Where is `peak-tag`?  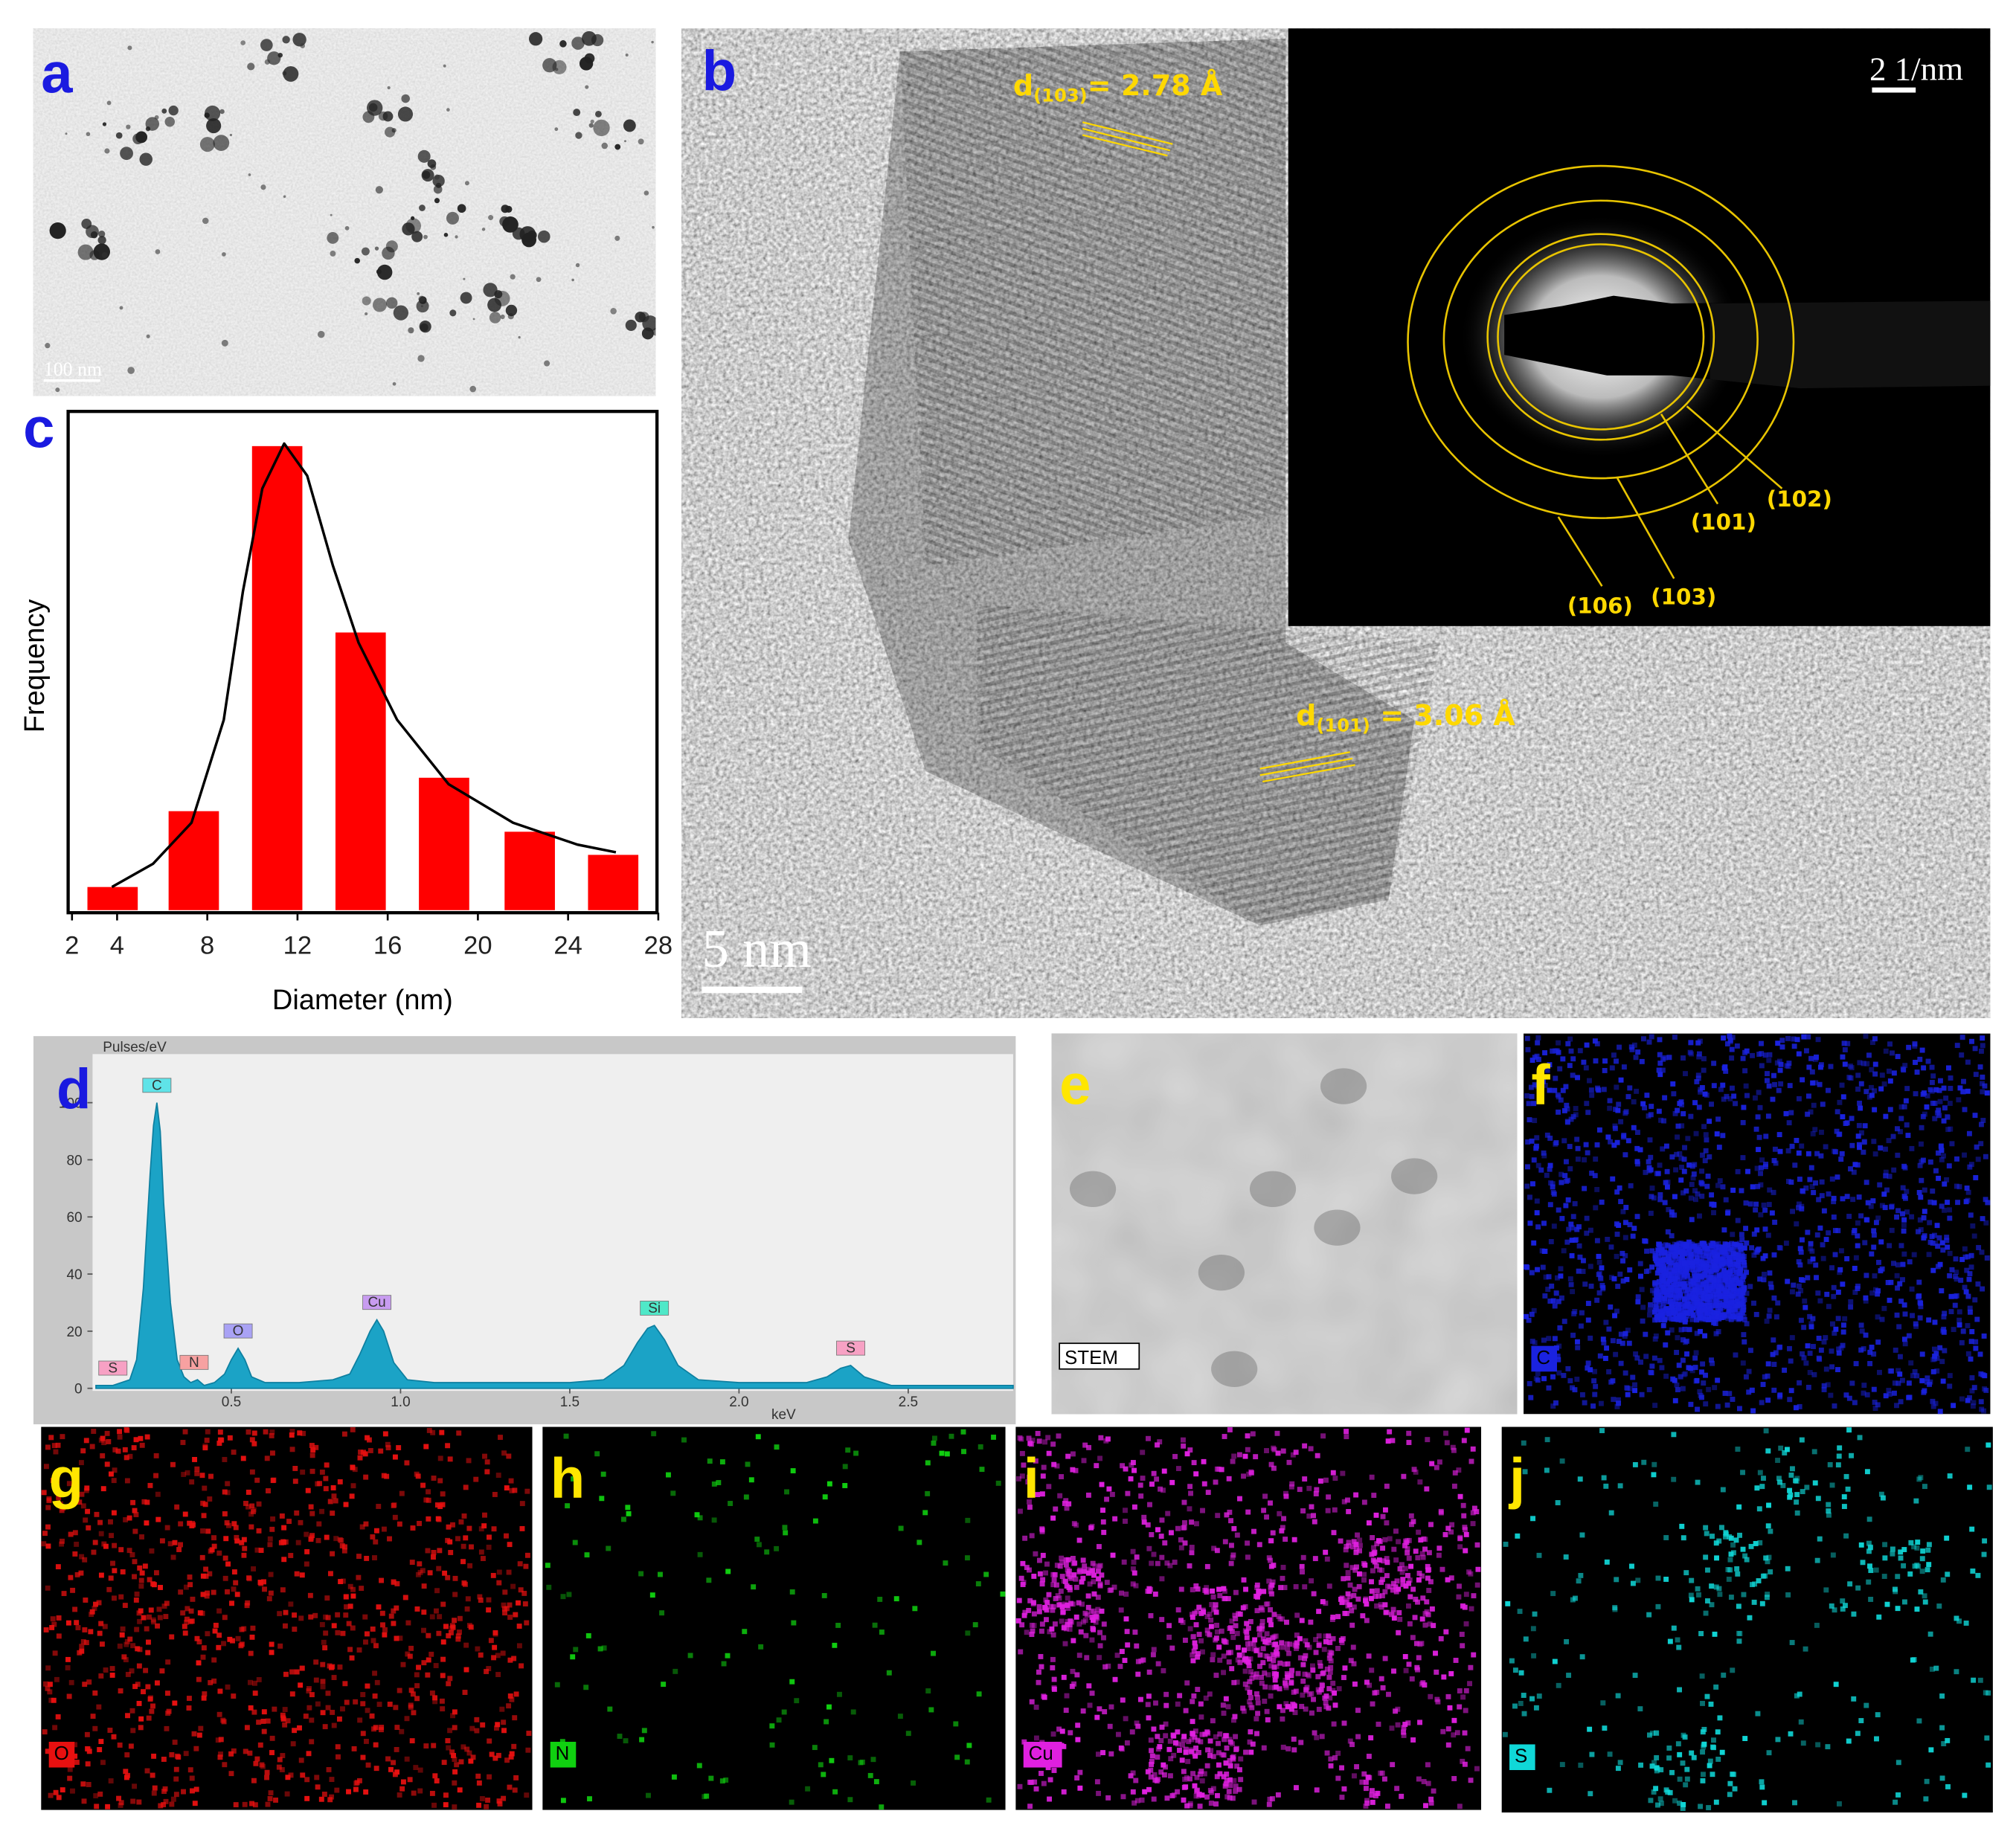
peak-tag is located at coordinates (194, 1362).